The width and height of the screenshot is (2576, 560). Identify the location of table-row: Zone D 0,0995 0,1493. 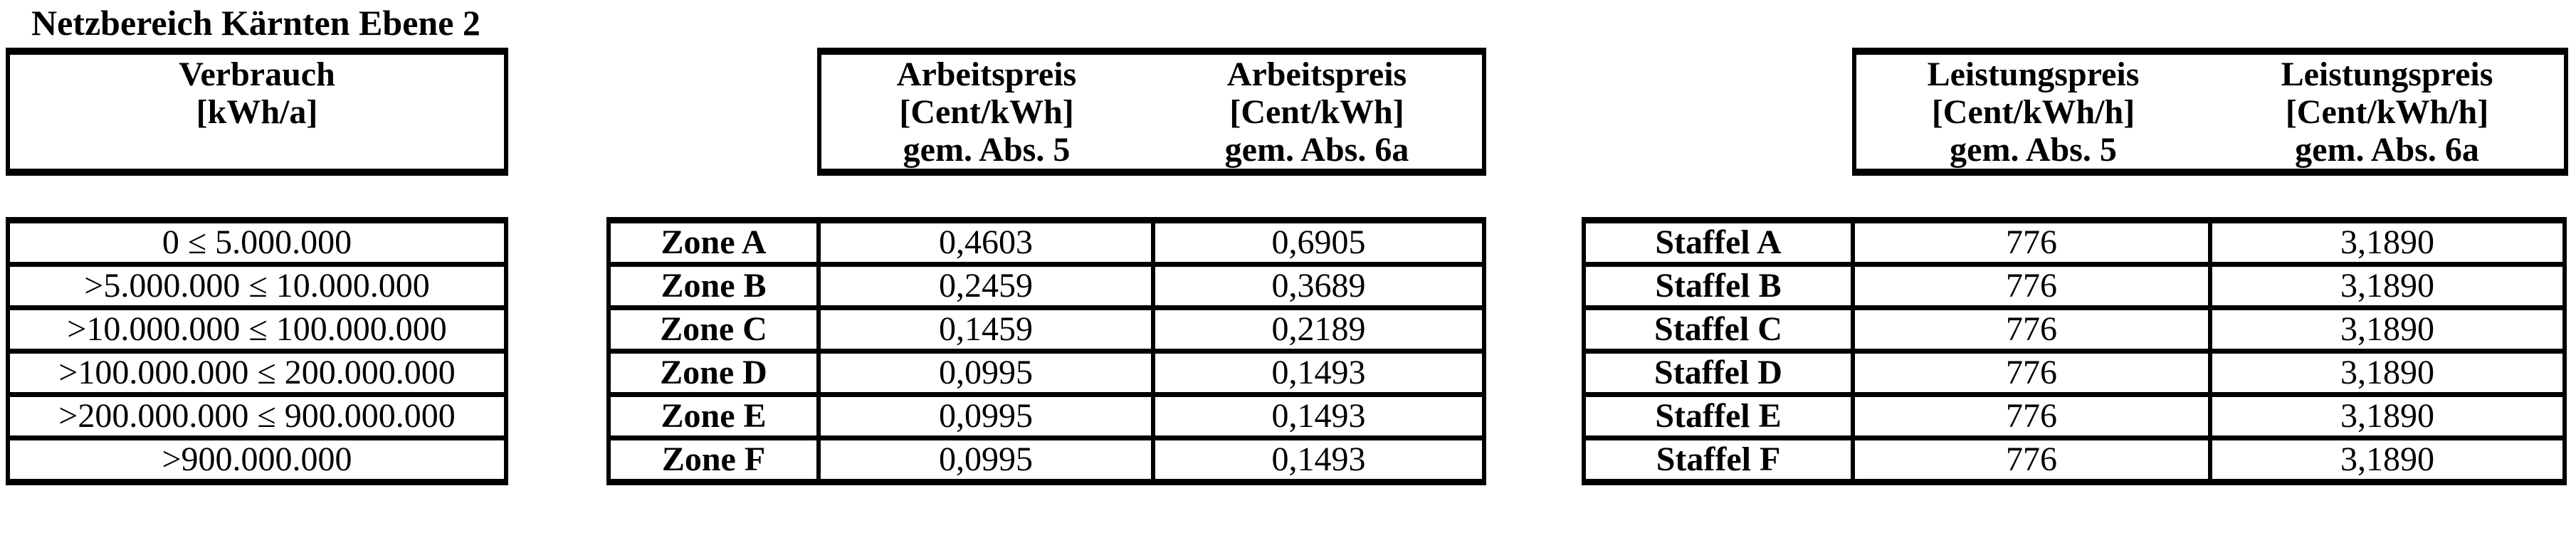
(1046, 375).